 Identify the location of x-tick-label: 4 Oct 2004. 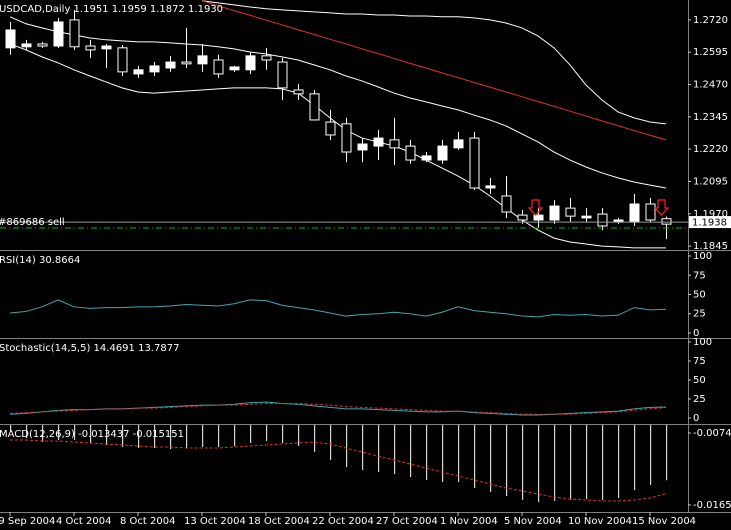
(83, 521).